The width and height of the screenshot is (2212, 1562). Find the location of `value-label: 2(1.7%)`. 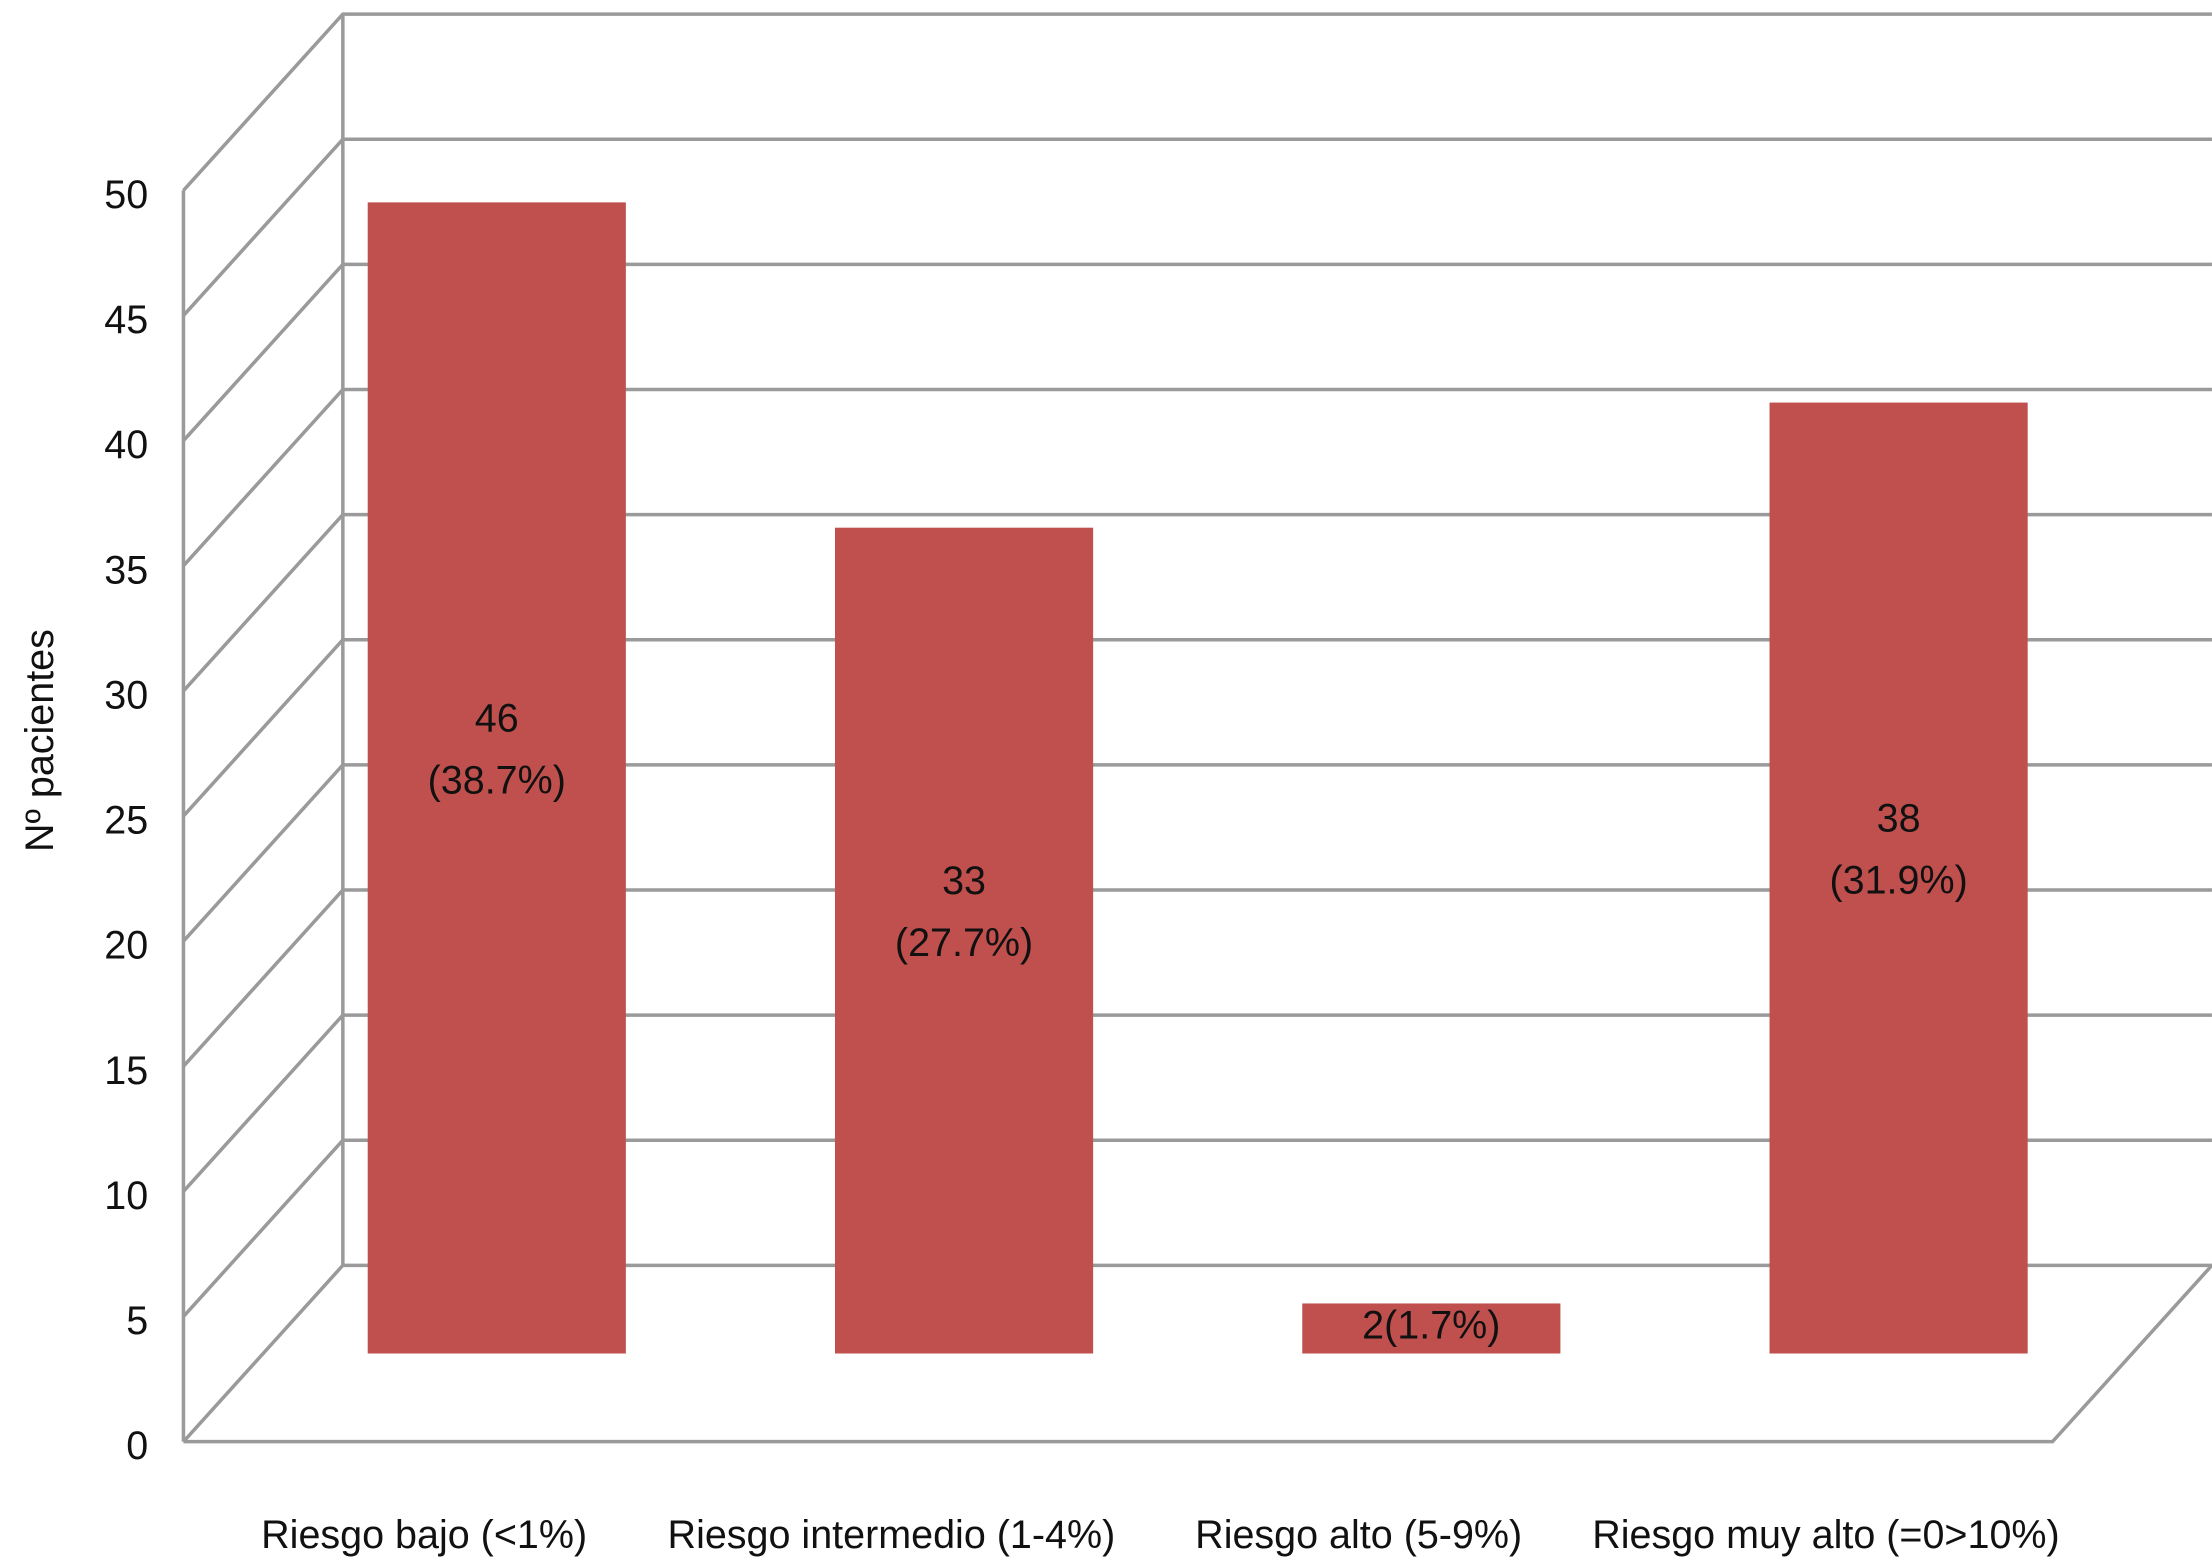

value-label: 2(1.7%) is located at coordinates (1431, 1326).